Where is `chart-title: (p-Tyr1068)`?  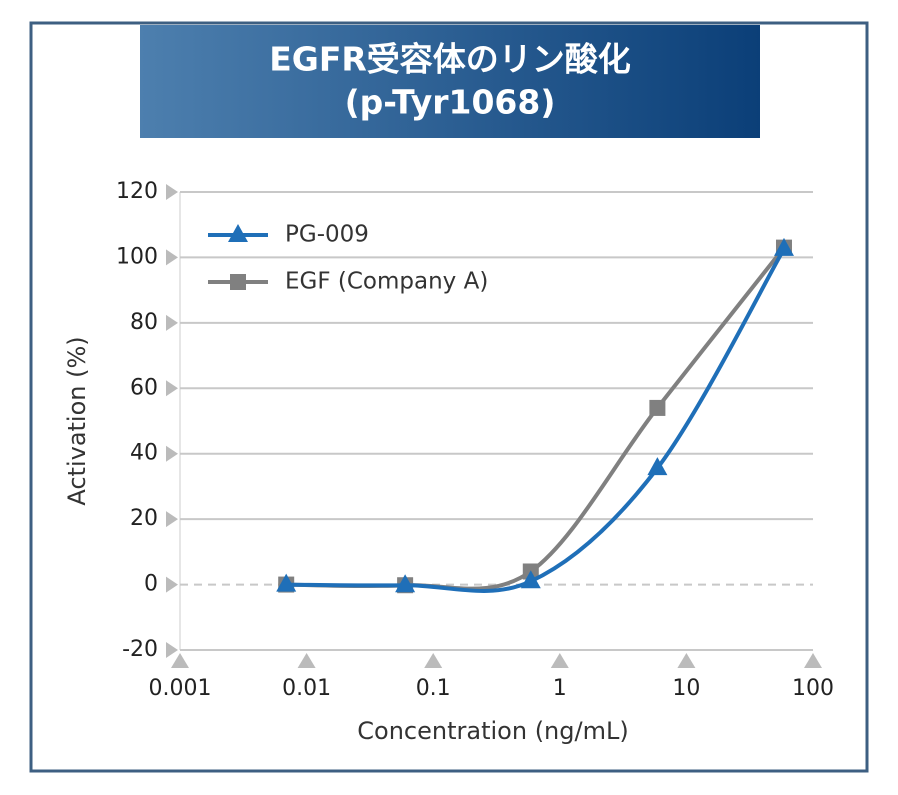 chart-title: (p-Tyr1068) is located at coordinates (450, 102).